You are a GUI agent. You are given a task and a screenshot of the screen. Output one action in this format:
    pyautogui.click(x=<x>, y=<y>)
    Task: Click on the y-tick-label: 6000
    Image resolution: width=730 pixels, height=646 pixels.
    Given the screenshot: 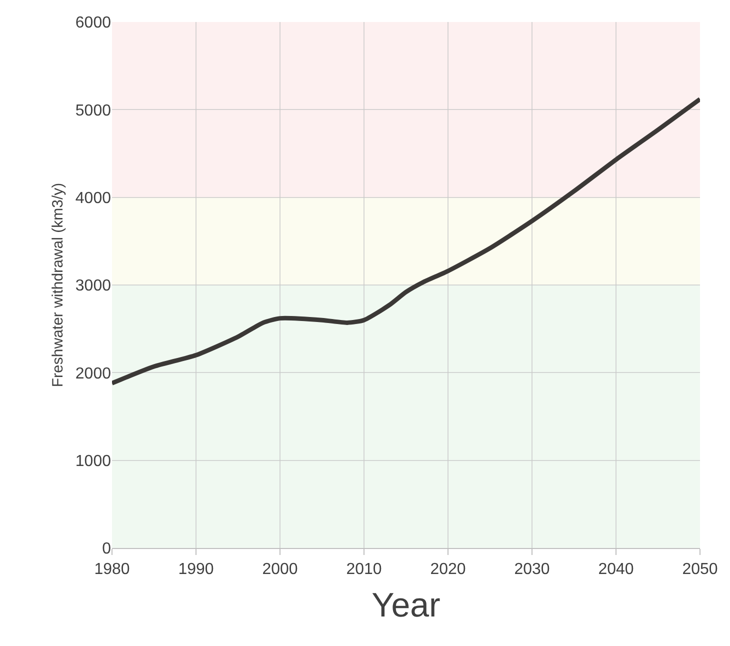 What is the action you would take?
    pyautogui.click(x=93, y=23)
    